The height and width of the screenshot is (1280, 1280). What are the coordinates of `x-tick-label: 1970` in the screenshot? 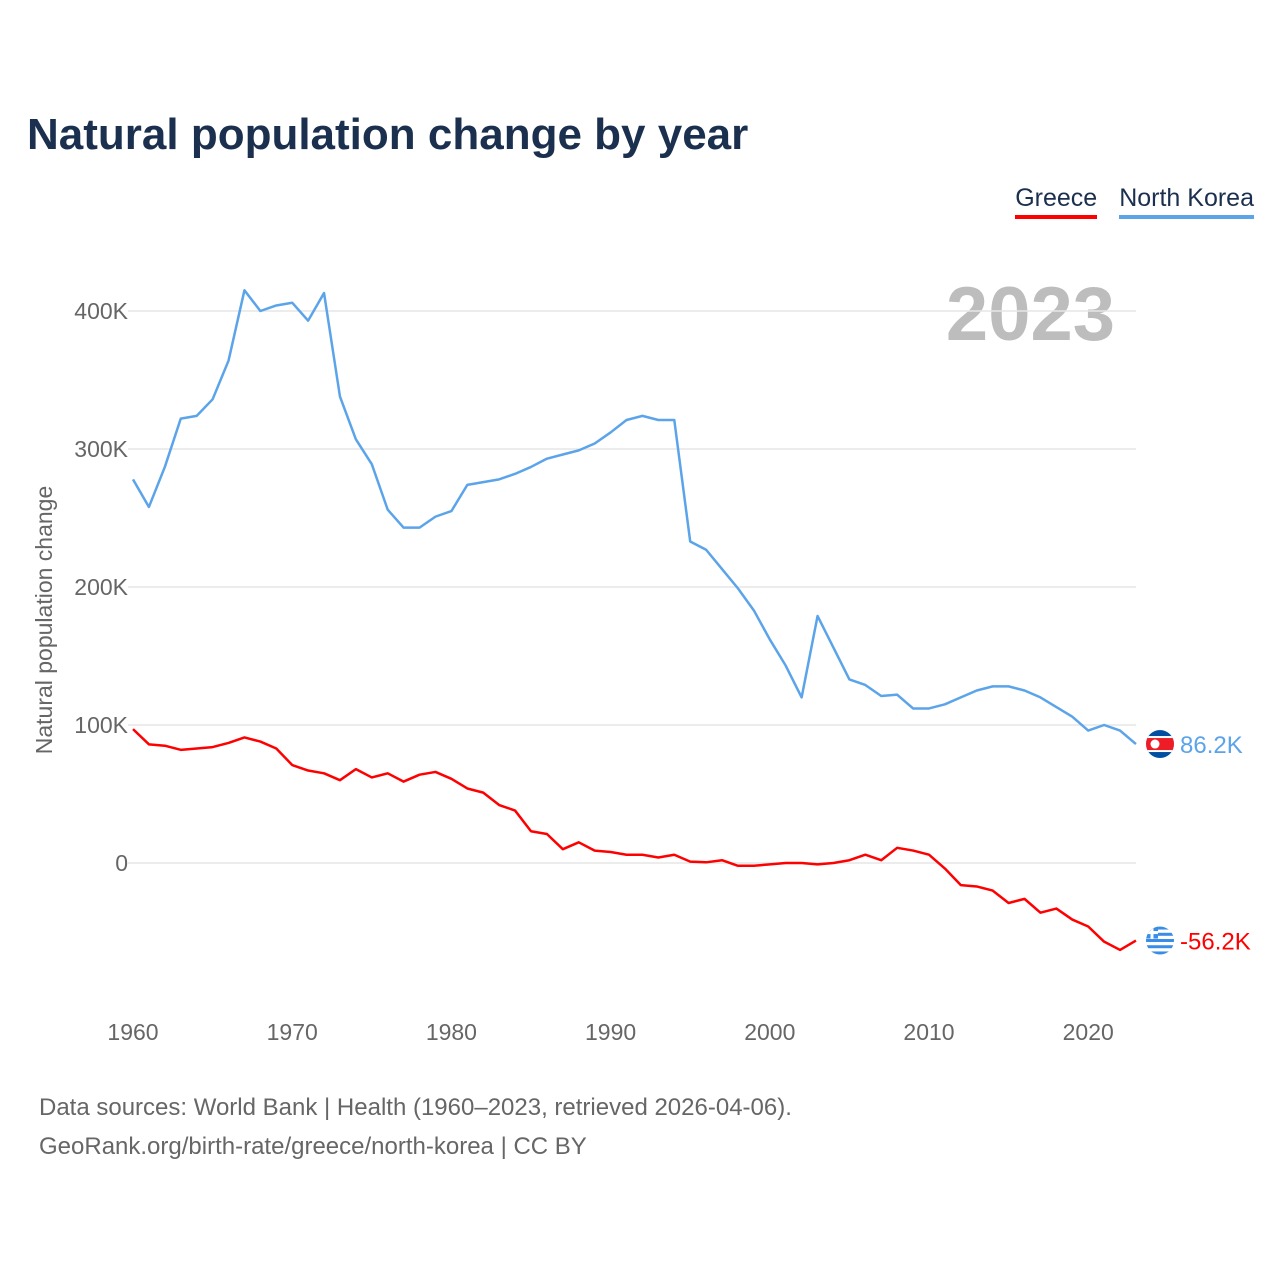 It's located at (292, 1032).